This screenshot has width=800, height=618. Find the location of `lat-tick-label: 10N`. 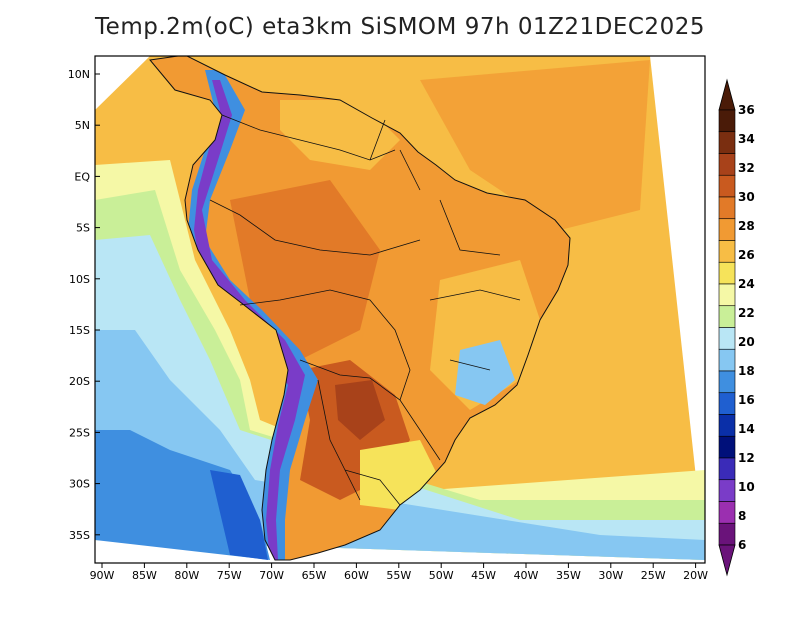

lat-tick-label: 10N is located at coordinates (79, 74).